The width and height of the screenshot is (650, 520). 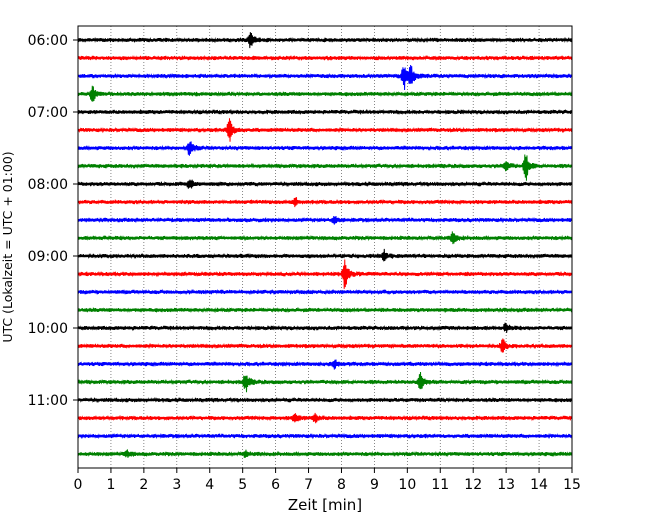 What do you see at coordinates (539, 485) in the screenshot?
I see `x-tick-label: 14` at bounding box center [539, 485].